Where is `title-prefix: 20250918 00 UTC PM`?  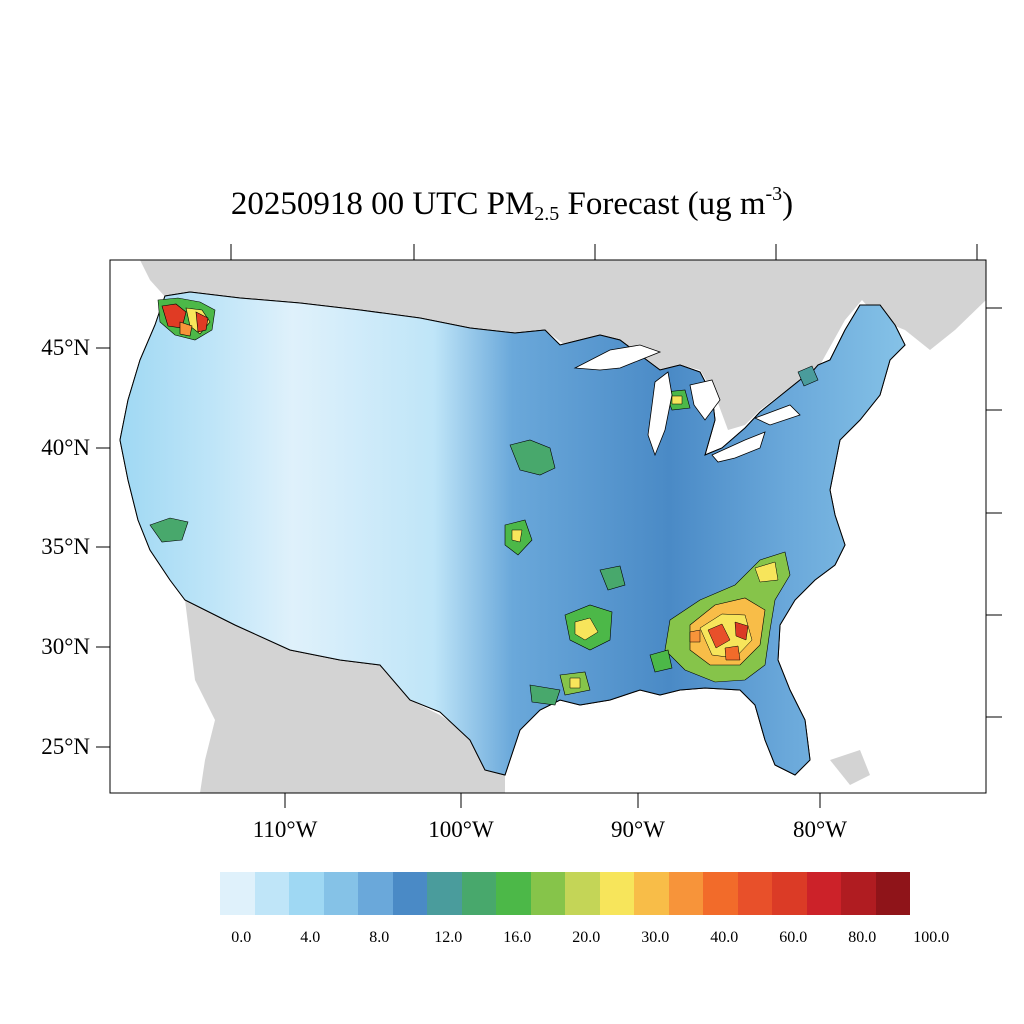 title-prefix: 20250918 00 UTC PM is located at coordinates (382, 204).